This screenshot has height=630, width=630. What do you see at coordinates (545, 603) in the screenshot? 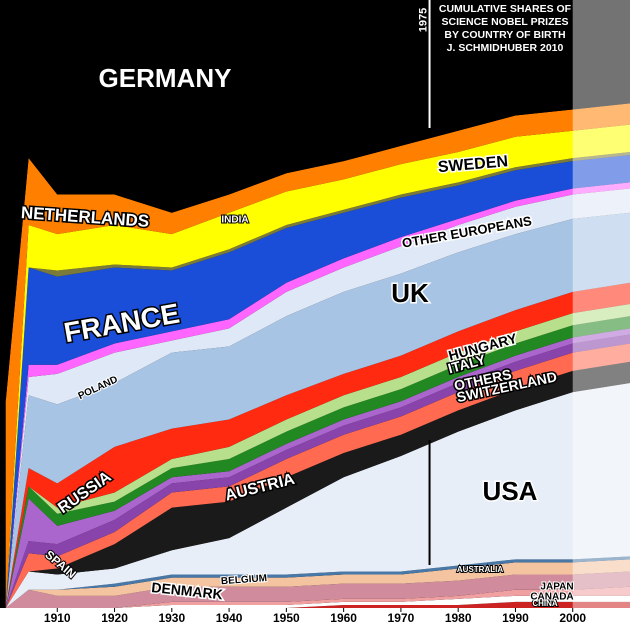
I see `series-label: CHINA` at bounding box center [545, 603].